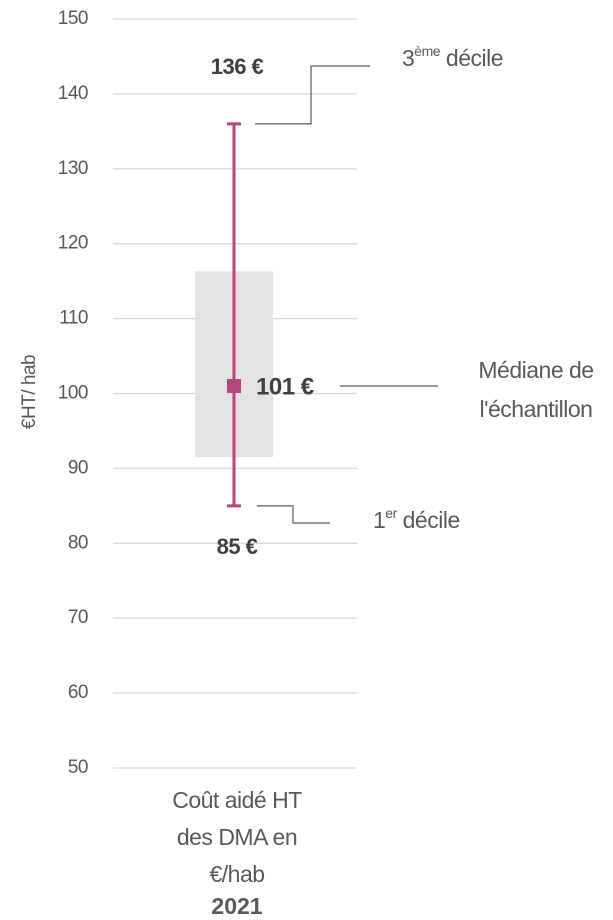 Image resolution: width=613 pixels, height=920 pixels. Describe the element at coordinates (234, 386) in the screenshot. I see `median-marker` at that location.